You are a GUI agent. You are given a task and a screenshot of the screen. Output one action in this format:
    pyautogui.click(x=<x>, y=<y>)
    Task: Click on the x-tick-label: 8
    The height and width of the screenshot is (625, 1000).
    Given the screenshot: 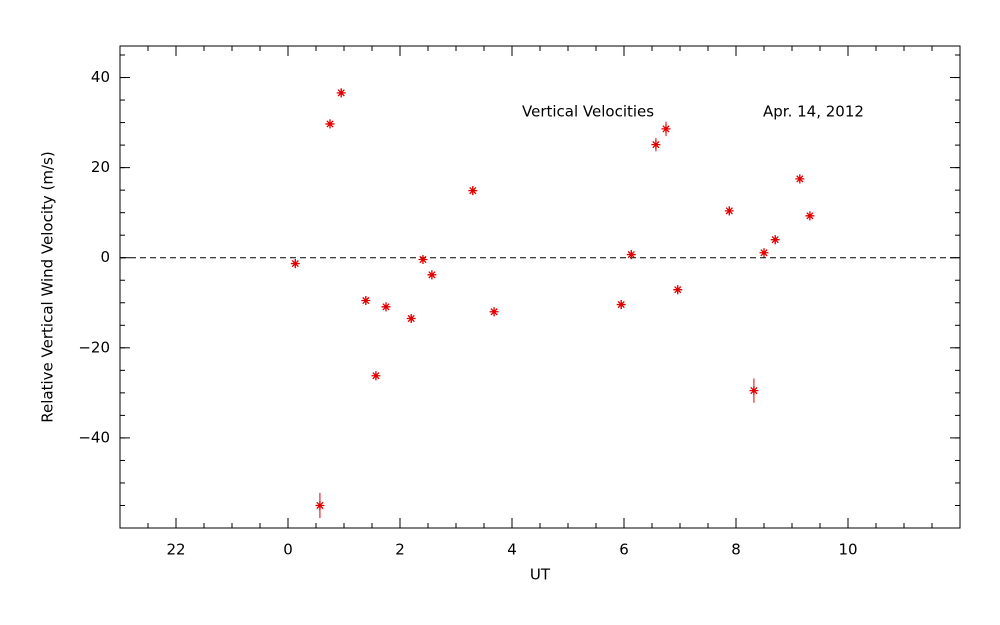 What is the action you would take?
    pyautogui.click(x=736, y=550)
    